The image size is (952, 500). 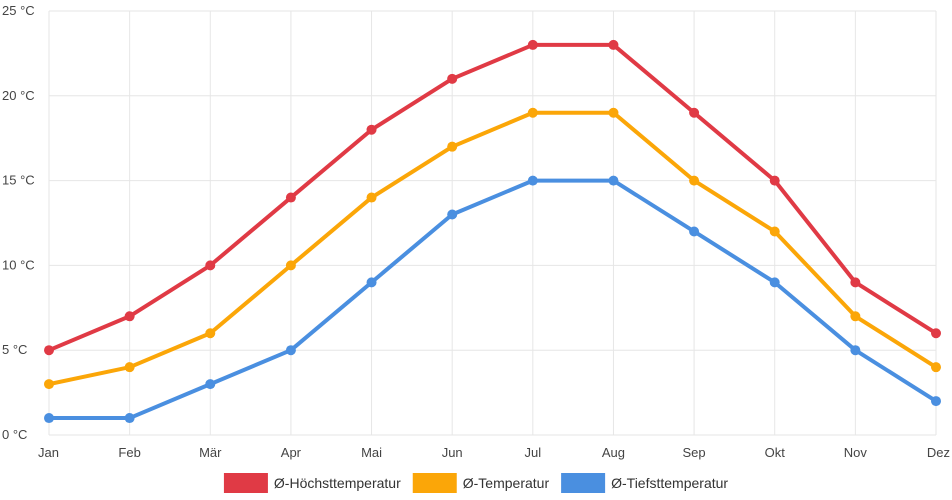 What do you see at coordinates (613, 452) in the screenshot?
I see `x-tick-label: Aug` at bounding box center [613, 452].